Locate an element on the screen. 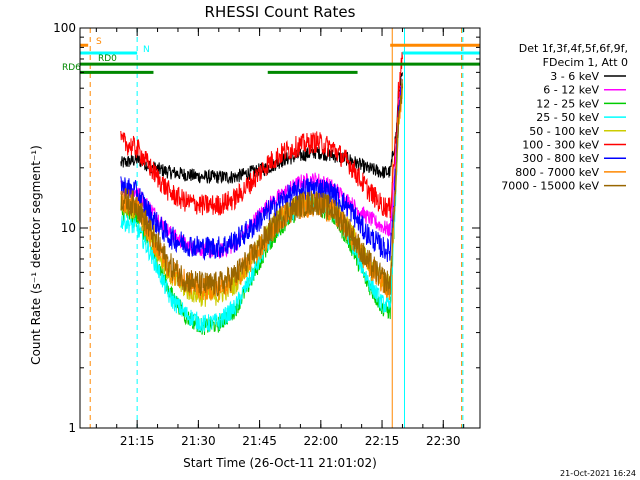 The width and height of the screenshot is (640, 480). state-label-3: RD6 is located at coordinates (71, 68).